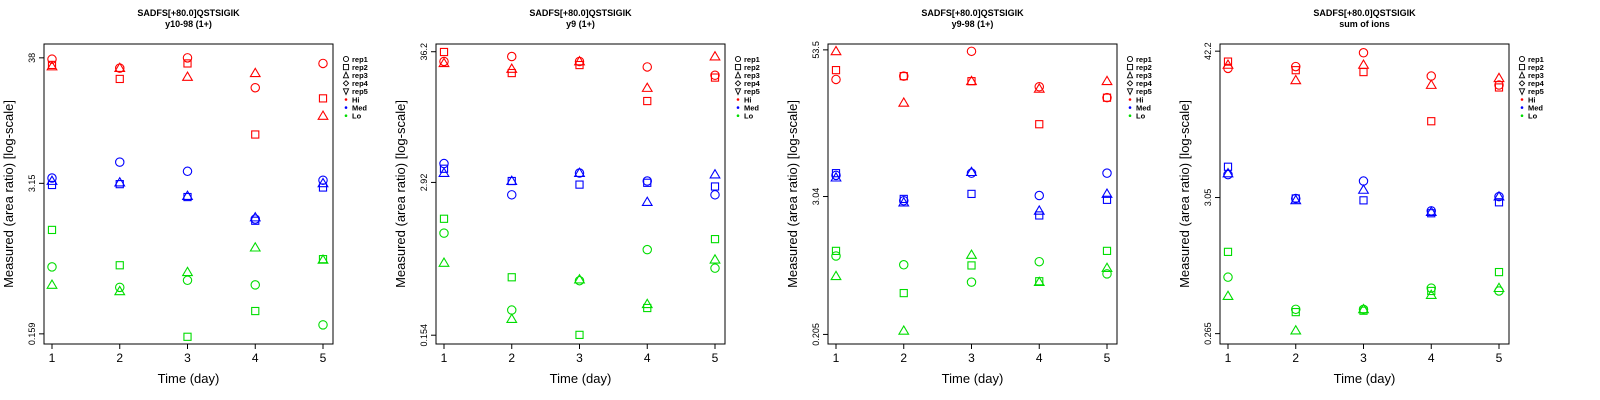 The width and height of the screenshot is (1600, 400). What do you see at coordinates (1208, 333) in the screenshot?
I see `y-tick-label: 0.265` at bounding box center [1208, 333].